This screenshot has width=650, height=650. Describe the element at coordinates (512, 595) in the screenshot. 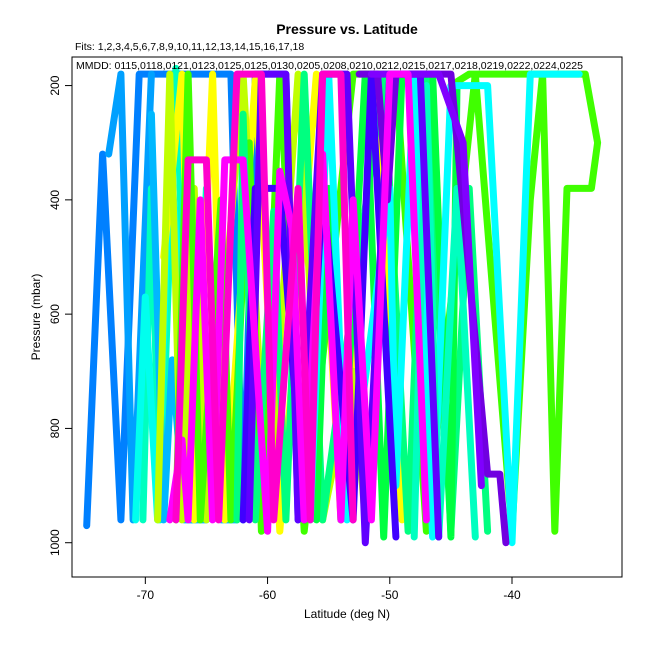

I see `x-tick-label: -40` at that location.